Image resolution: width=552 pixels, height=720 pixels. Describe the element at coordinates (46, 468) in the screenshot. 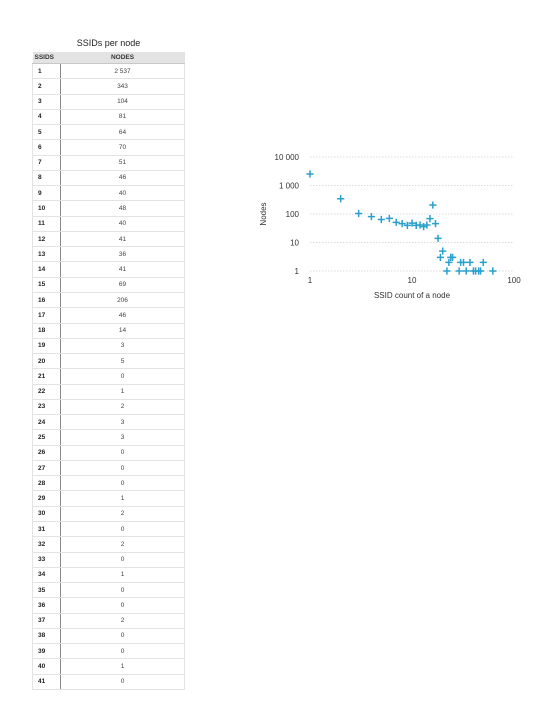

I see `ssids-cell: 27` at that location.